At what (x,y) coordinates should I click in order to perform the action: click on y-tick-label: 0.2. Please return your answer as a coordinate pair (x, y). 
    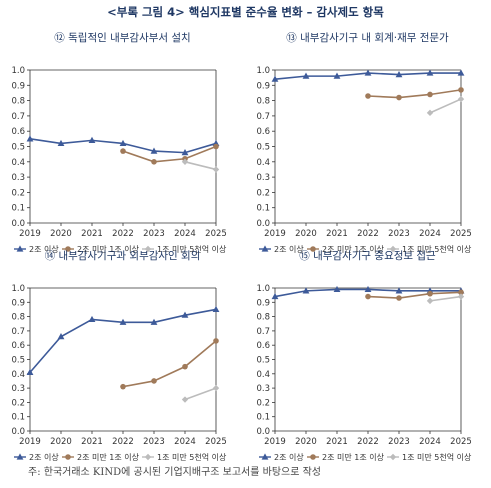
    Looking at the image, I should click on (18, 403).